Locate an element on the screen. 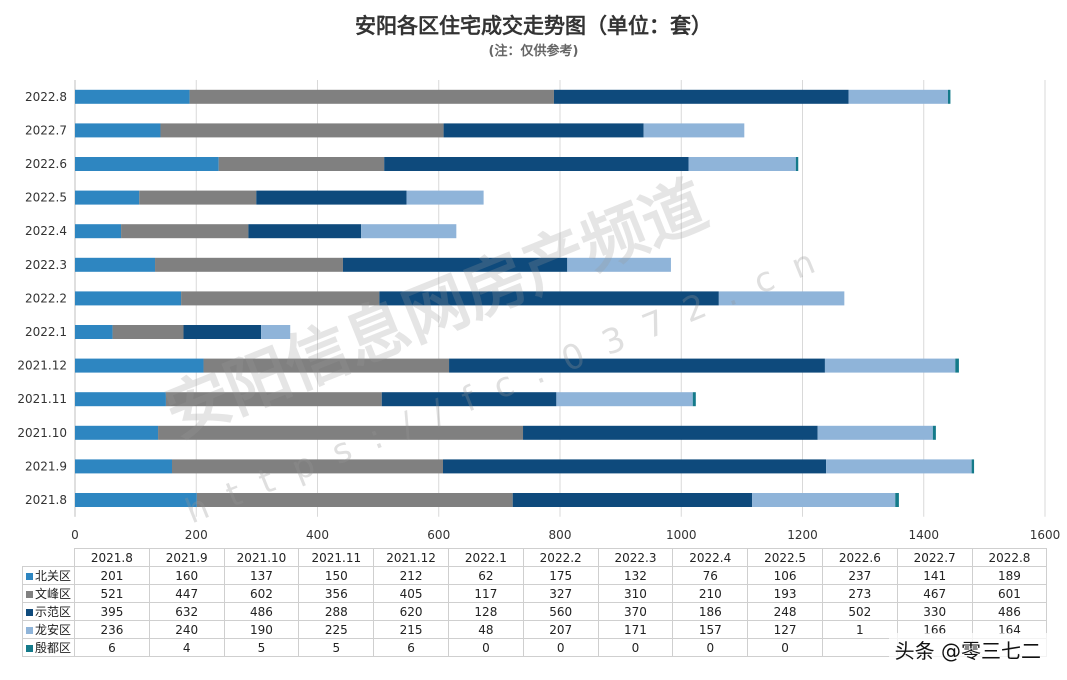 This screenshot has height=680, width=1067. table-cell: 150 is located at coordinates (336, 575).